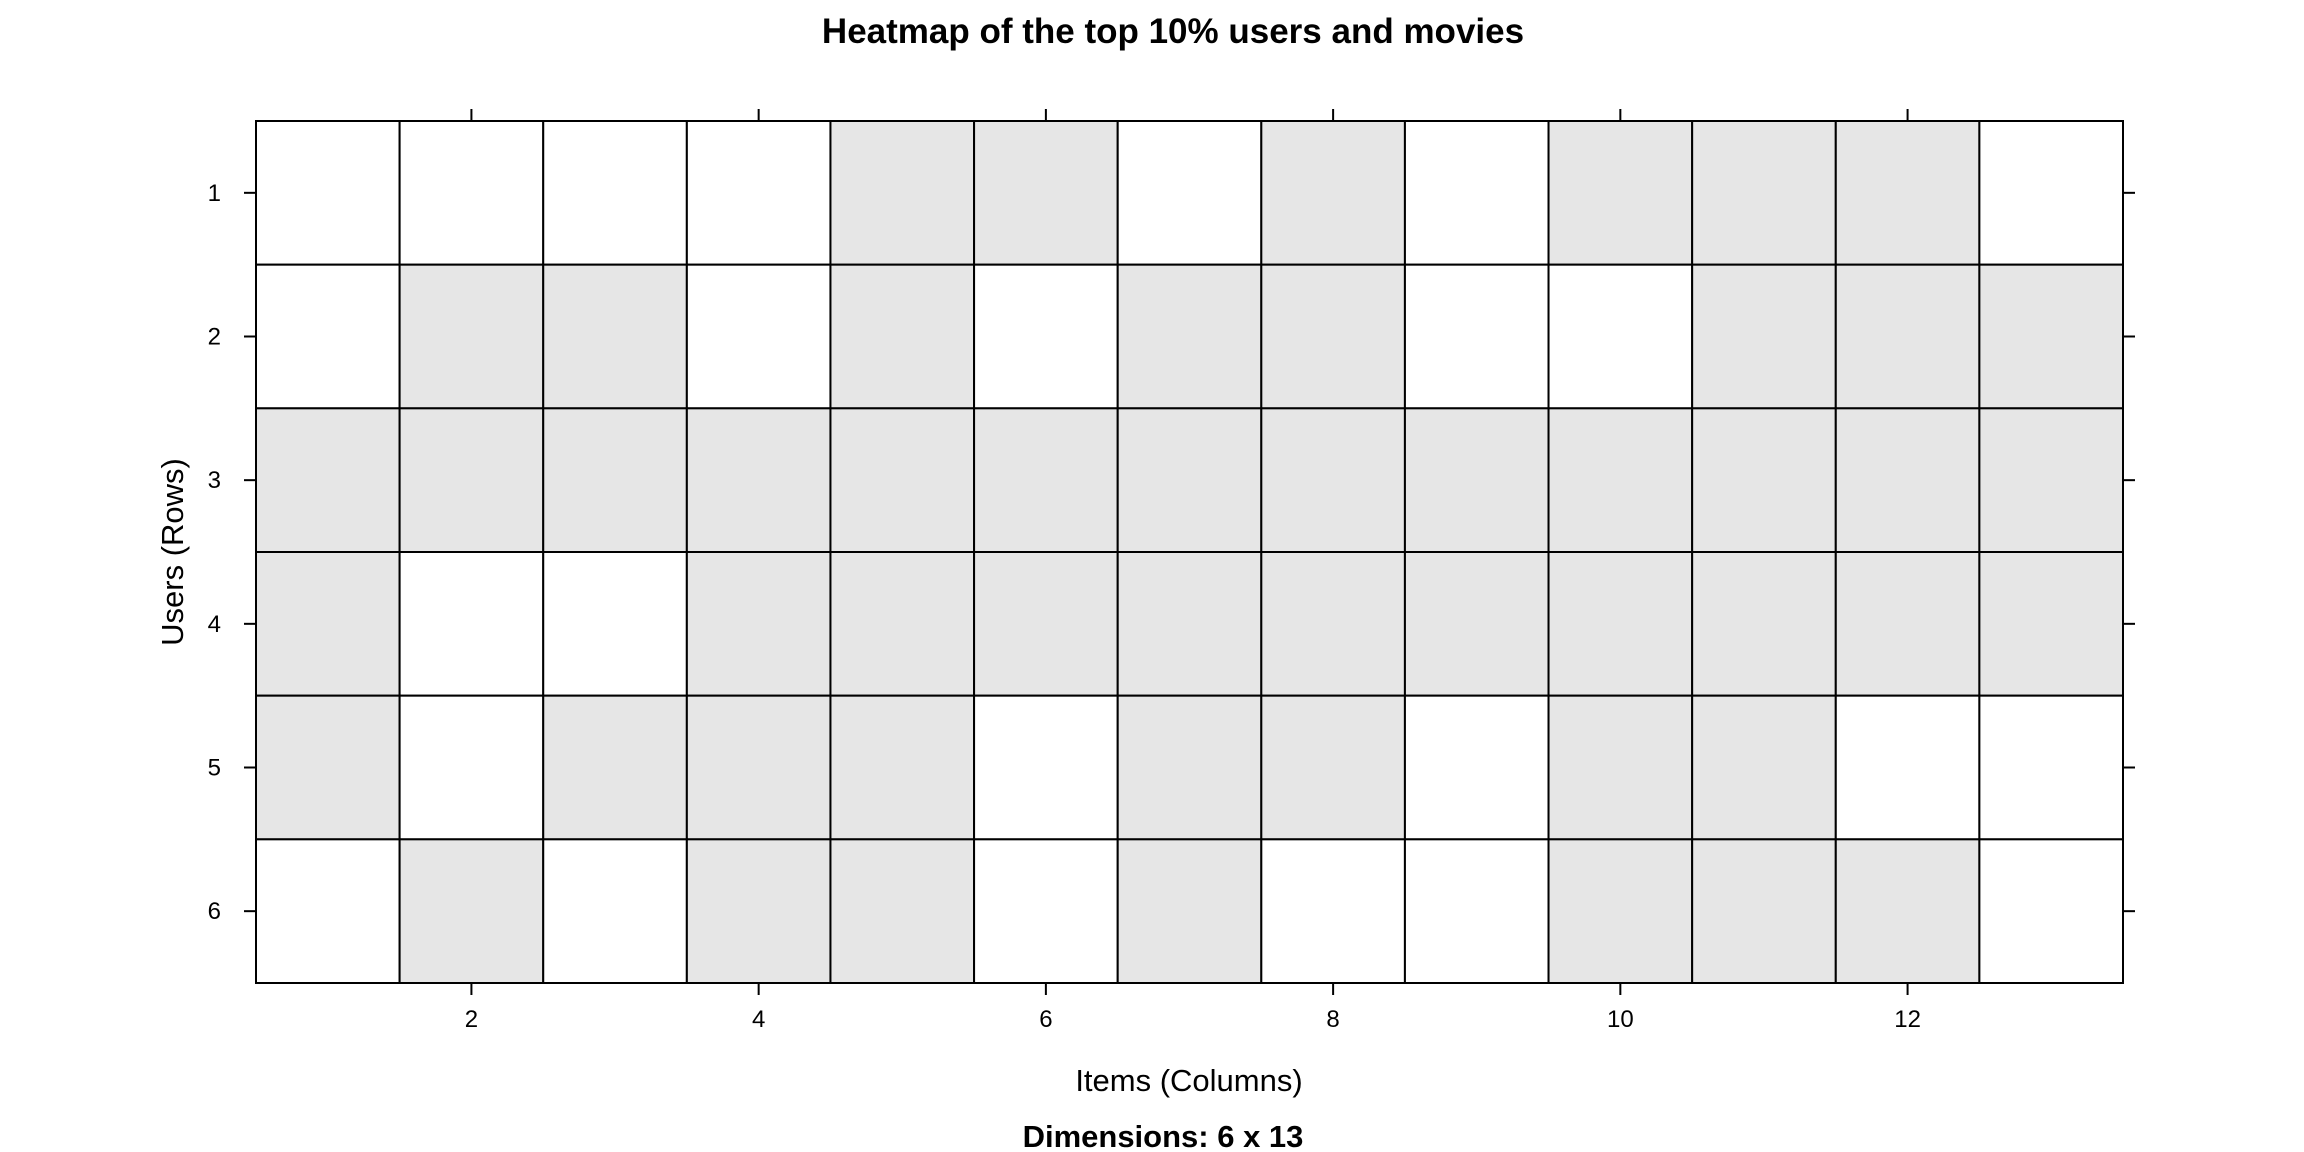  What do you see at coordinates (1046, 911) in the screenshot?
I see `heatmap-cell-r6-c6` at bounding box center [1046, 911].